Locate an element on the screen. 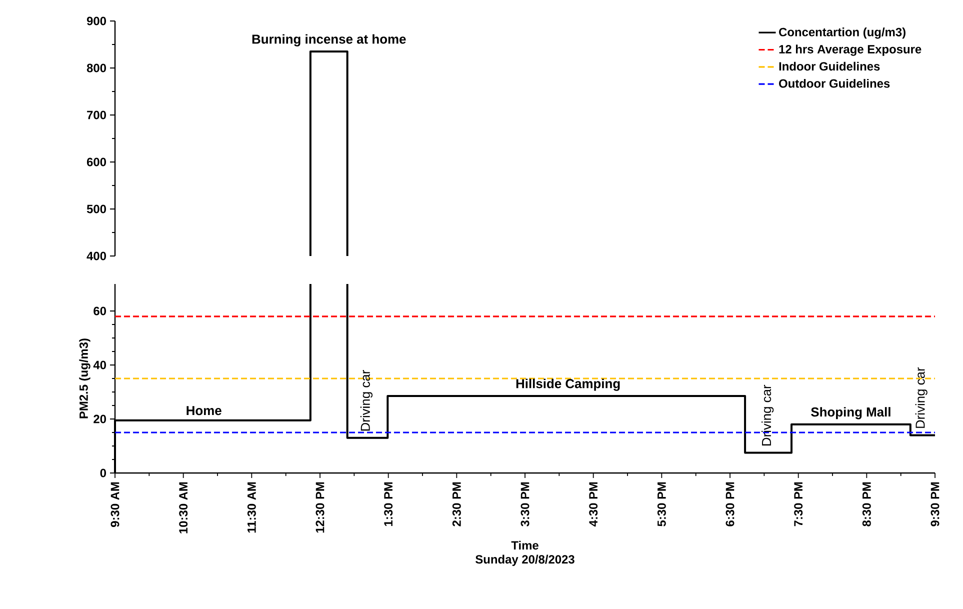 This screenshot has width=963, height=609. annotation: Shoping Mall is located at coordinates (850, 413).